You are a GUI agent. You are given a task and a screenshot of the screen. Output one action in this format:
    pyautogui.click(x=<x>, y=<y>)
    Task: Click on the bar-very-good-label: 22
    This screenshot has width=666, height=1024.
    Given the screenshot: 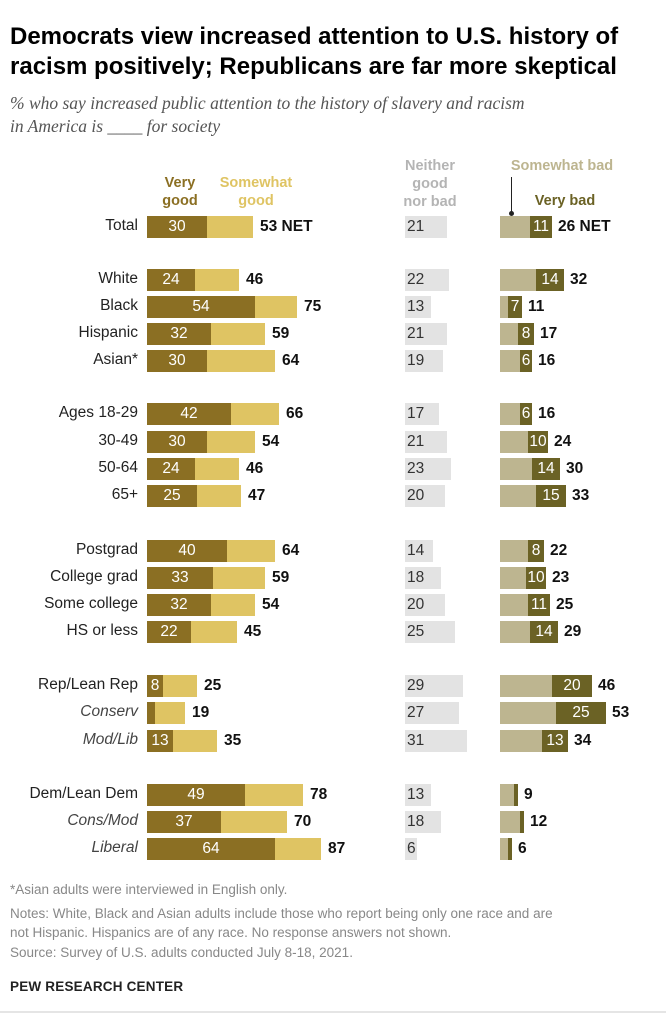 What is the action you would take?
    pyautogui.click(x=169, y=631)
    